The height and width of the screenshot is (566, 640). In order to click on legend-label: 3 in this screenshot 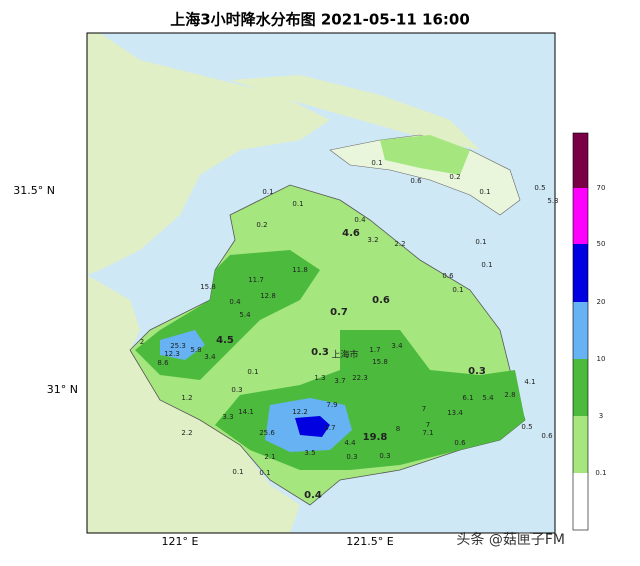, I will do `click(601, 416)`.